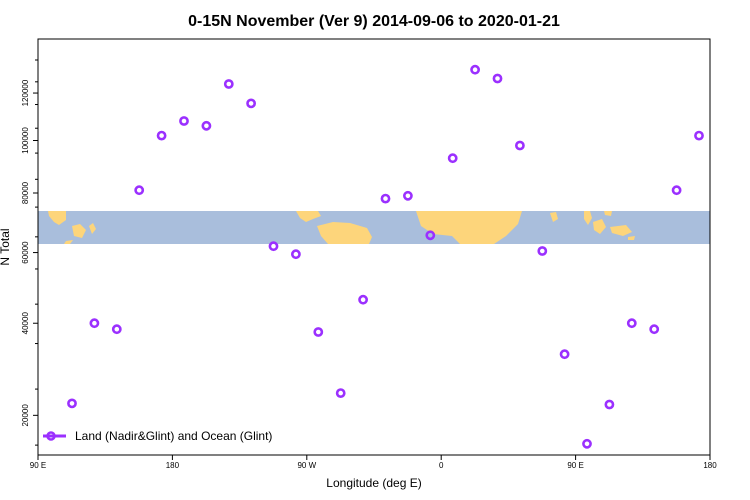 The image size is (750, 500). I want to click on legend-label: Land (Nadir&Glint) and Ocean (Glint), so click(173, 436).